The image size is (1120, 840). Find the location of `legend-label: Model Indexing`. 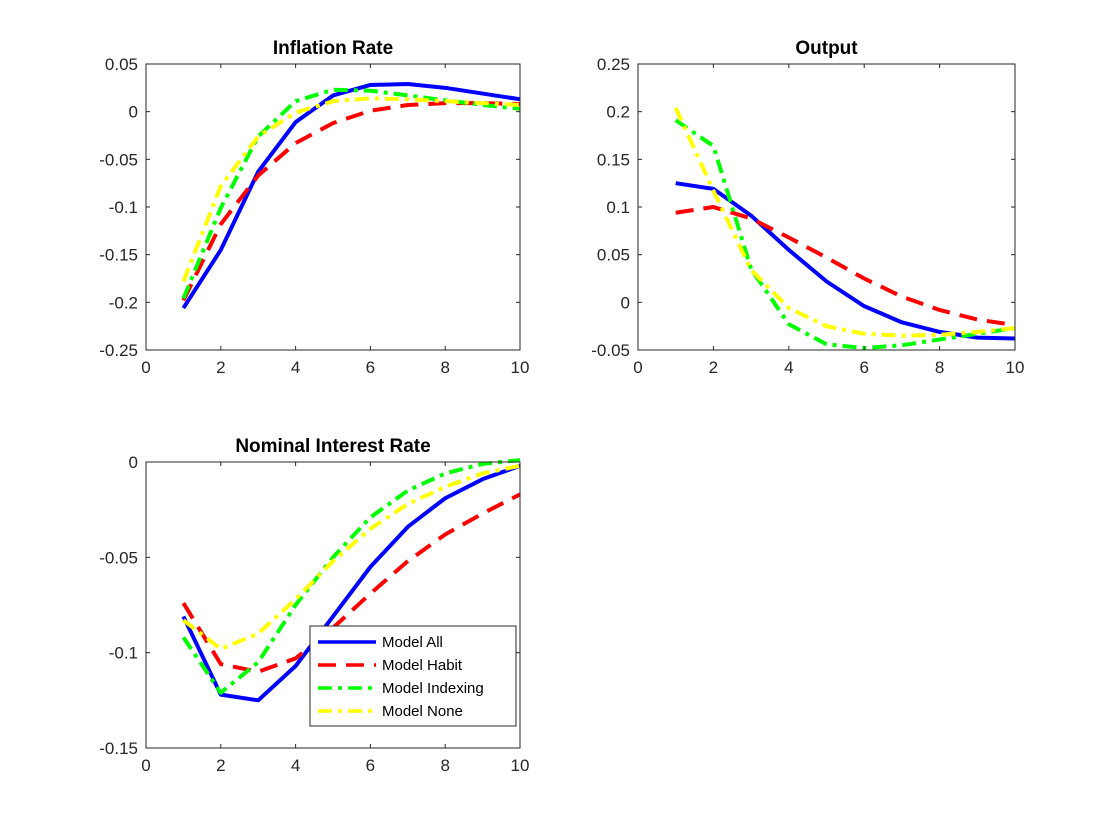

legend-label: Model Indexing is located at coordinates (433, 688).